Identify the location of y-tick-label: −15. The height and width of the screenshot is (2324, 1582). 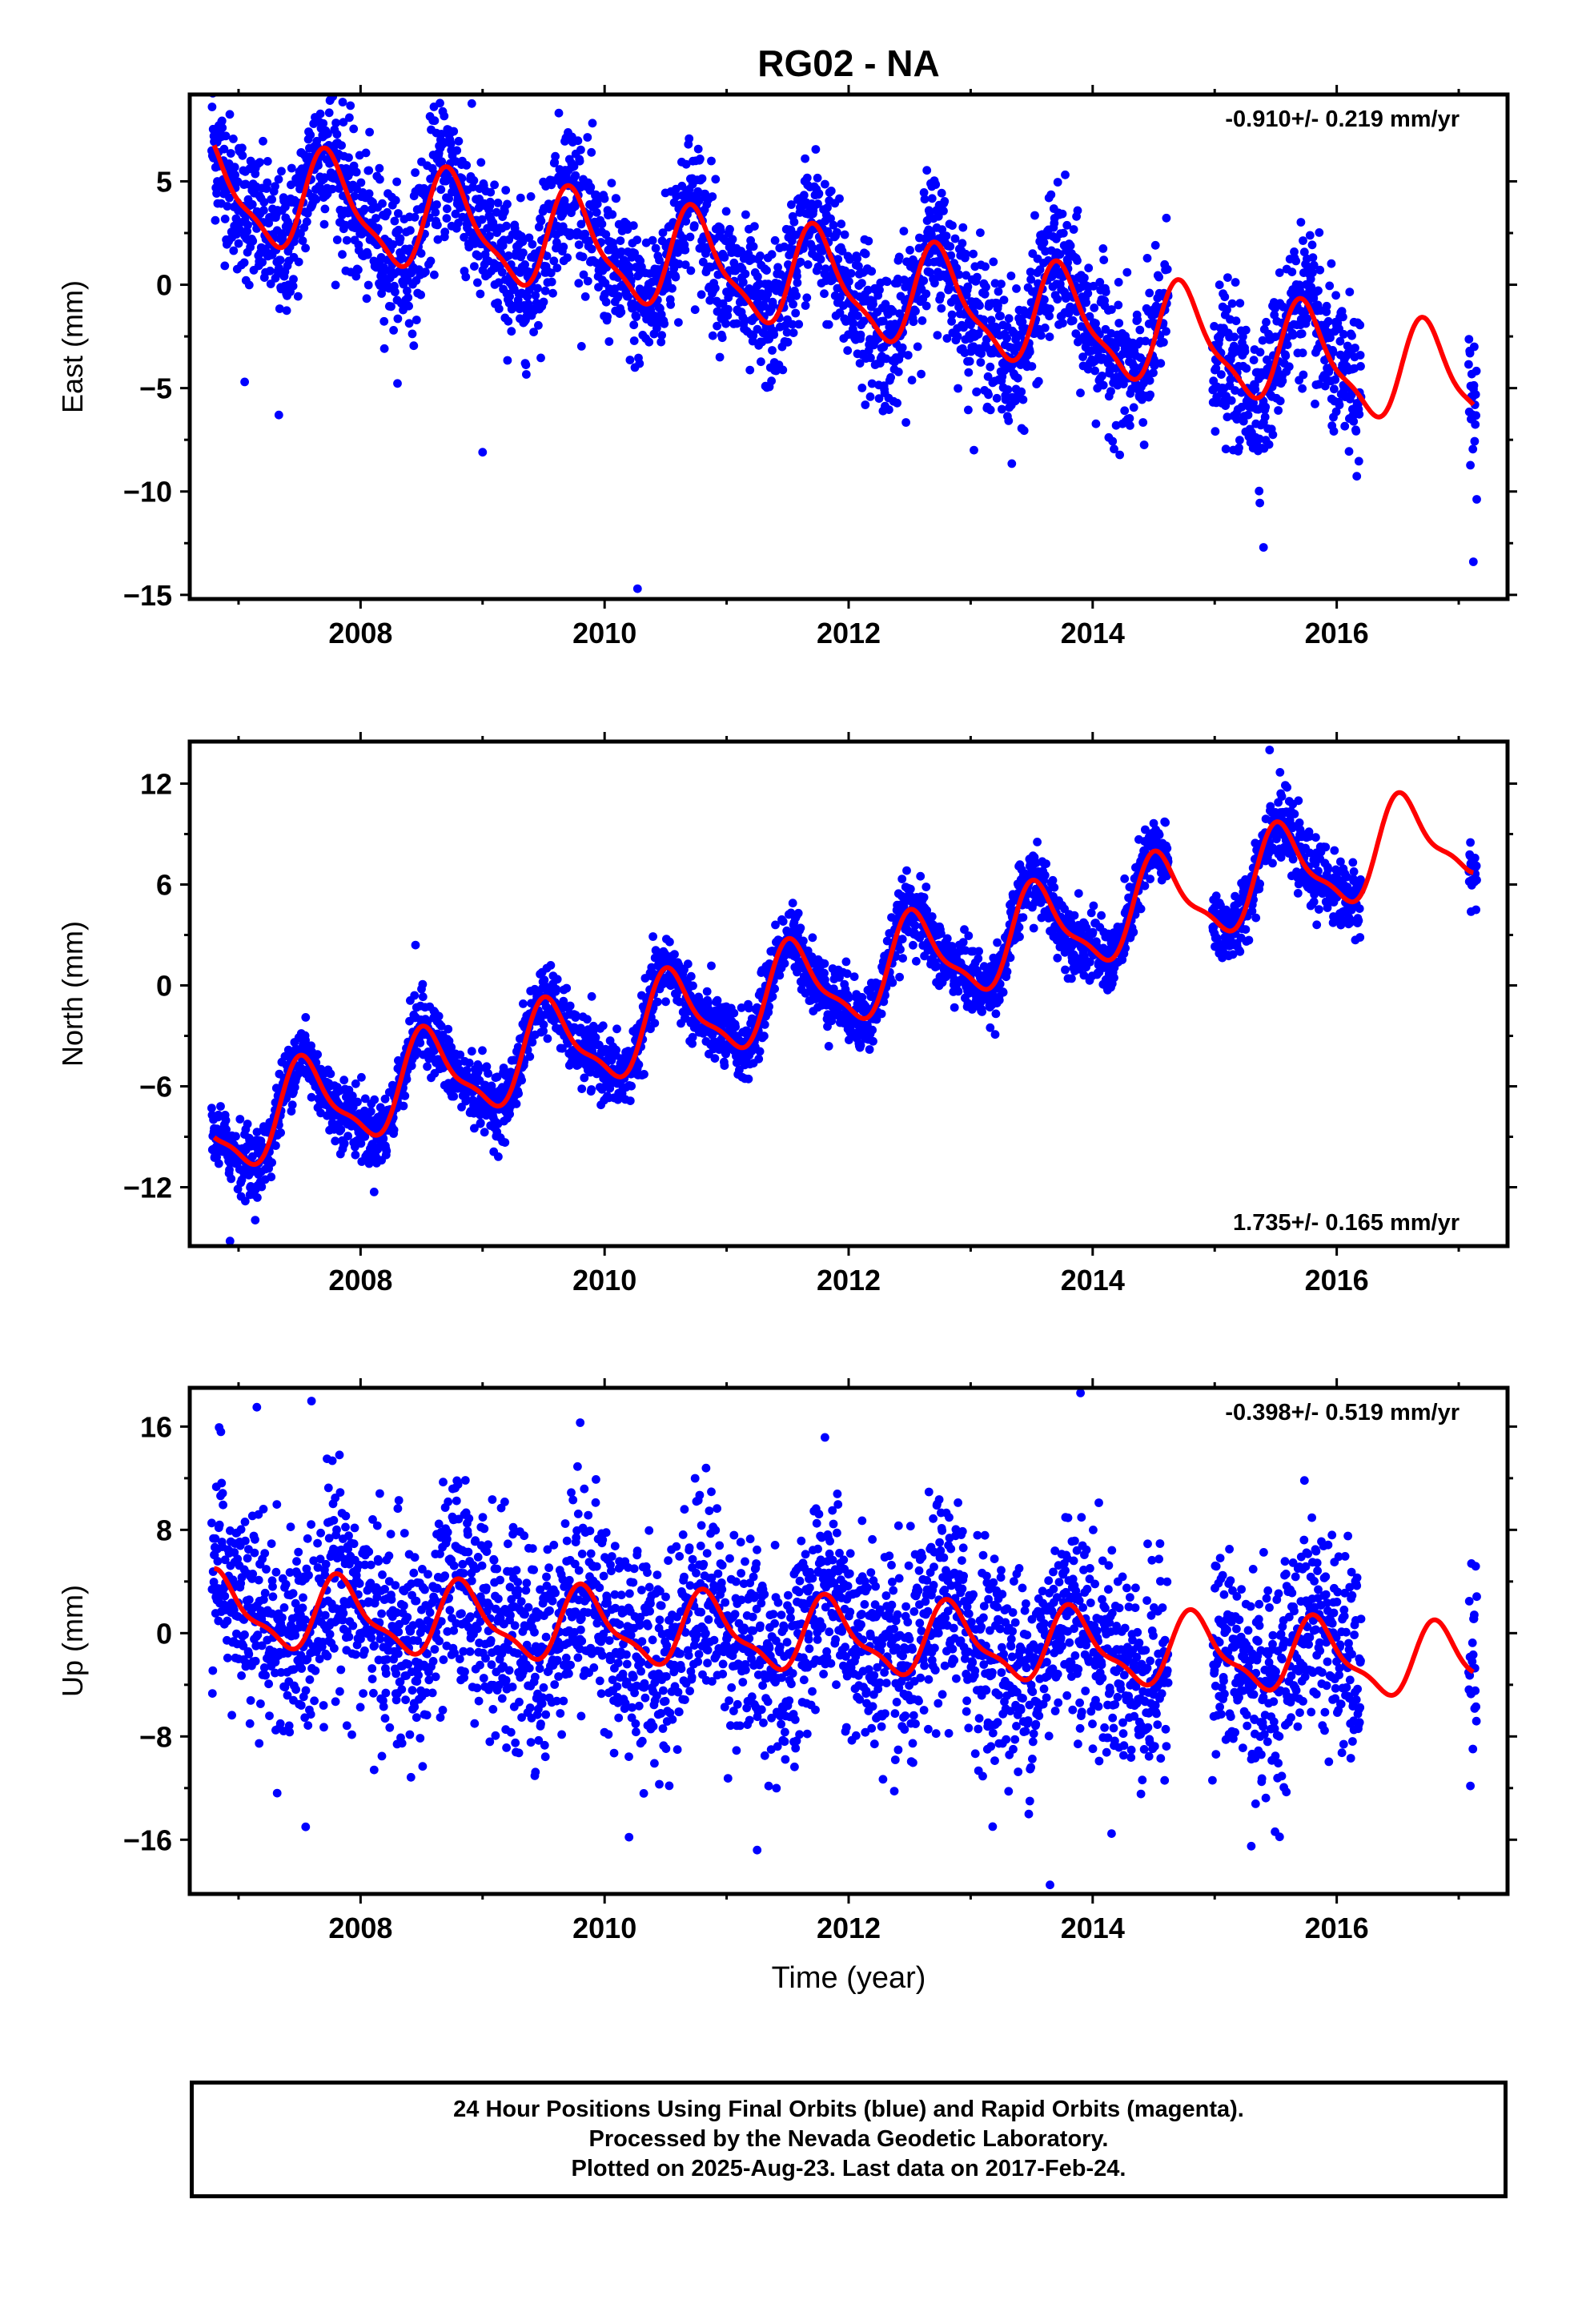
(147, 595).